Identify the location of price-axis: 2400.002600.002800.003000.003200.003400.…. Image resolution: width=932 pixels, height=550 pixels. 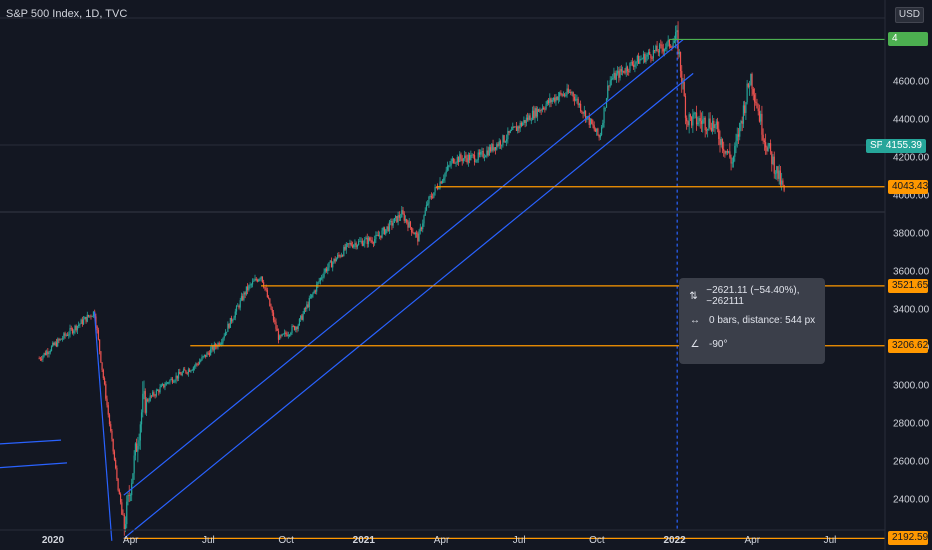
(907, 275).